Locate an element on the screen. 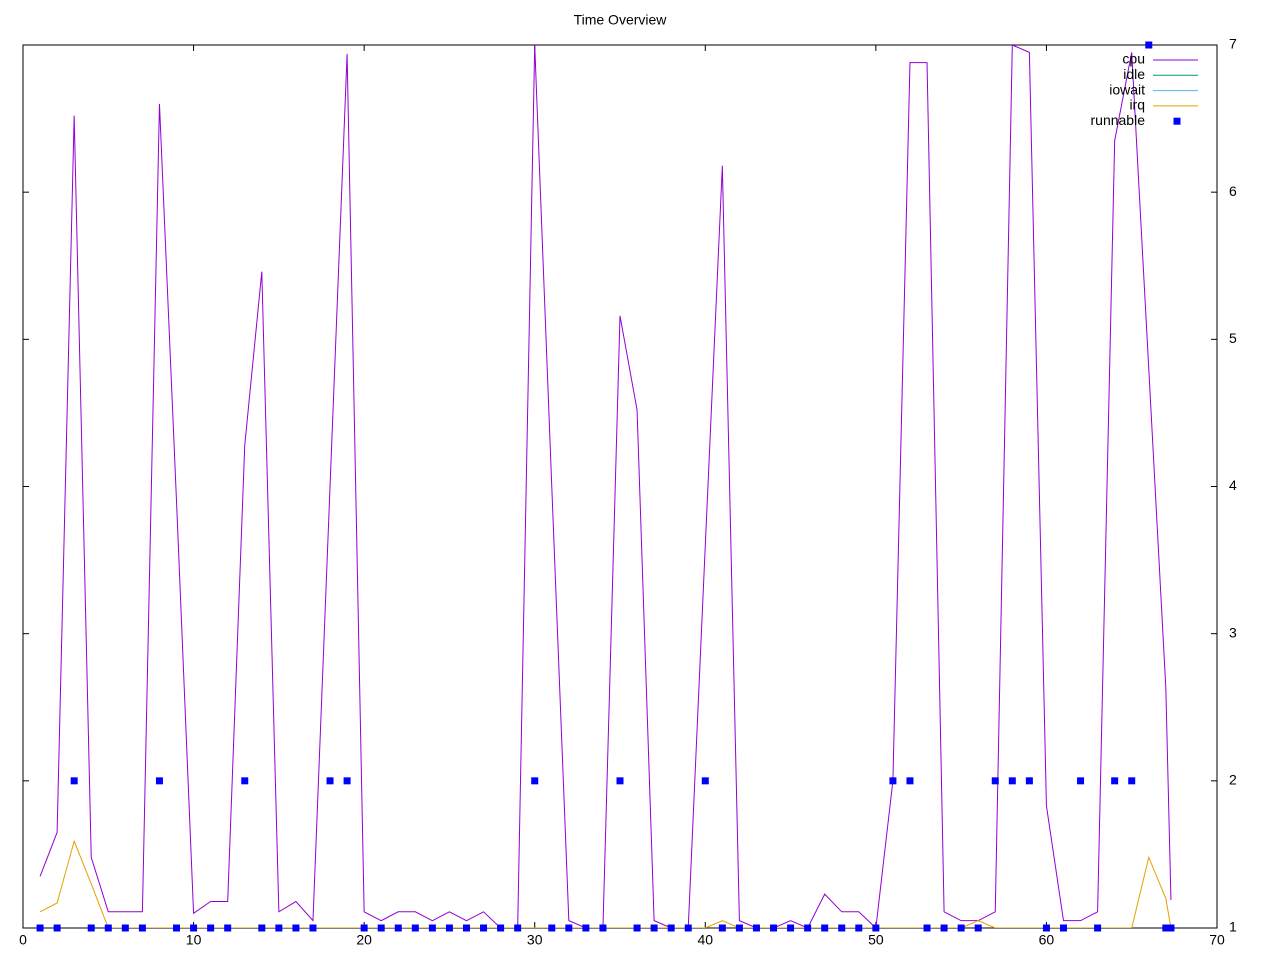 The height and width of the screenshot is (965, 1280). x-tick-label: 50 is located at coordinates (876, 940).